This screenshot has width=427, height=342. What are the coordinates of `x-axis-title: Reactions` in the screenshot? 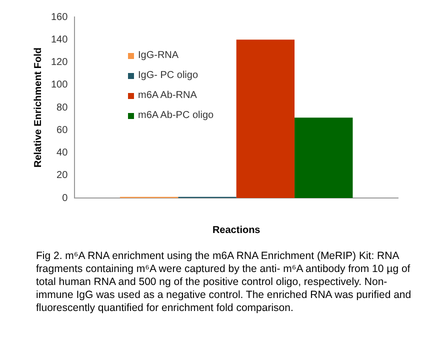 It's located at (236, 230).